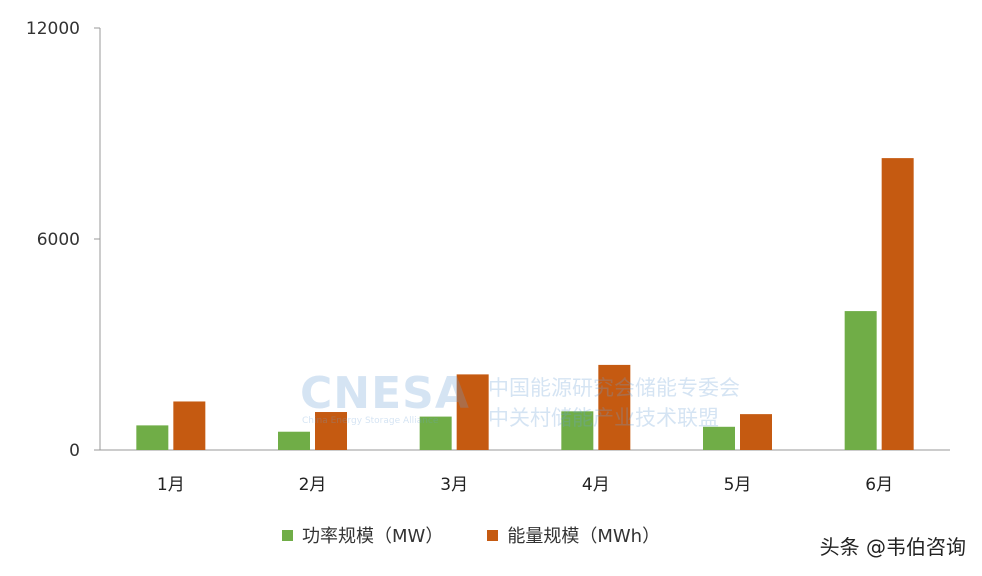  What do you see at coordinates (287, 535) in the screenshot?
I see `legend-swatch-power` at bounding box center [287, 535].